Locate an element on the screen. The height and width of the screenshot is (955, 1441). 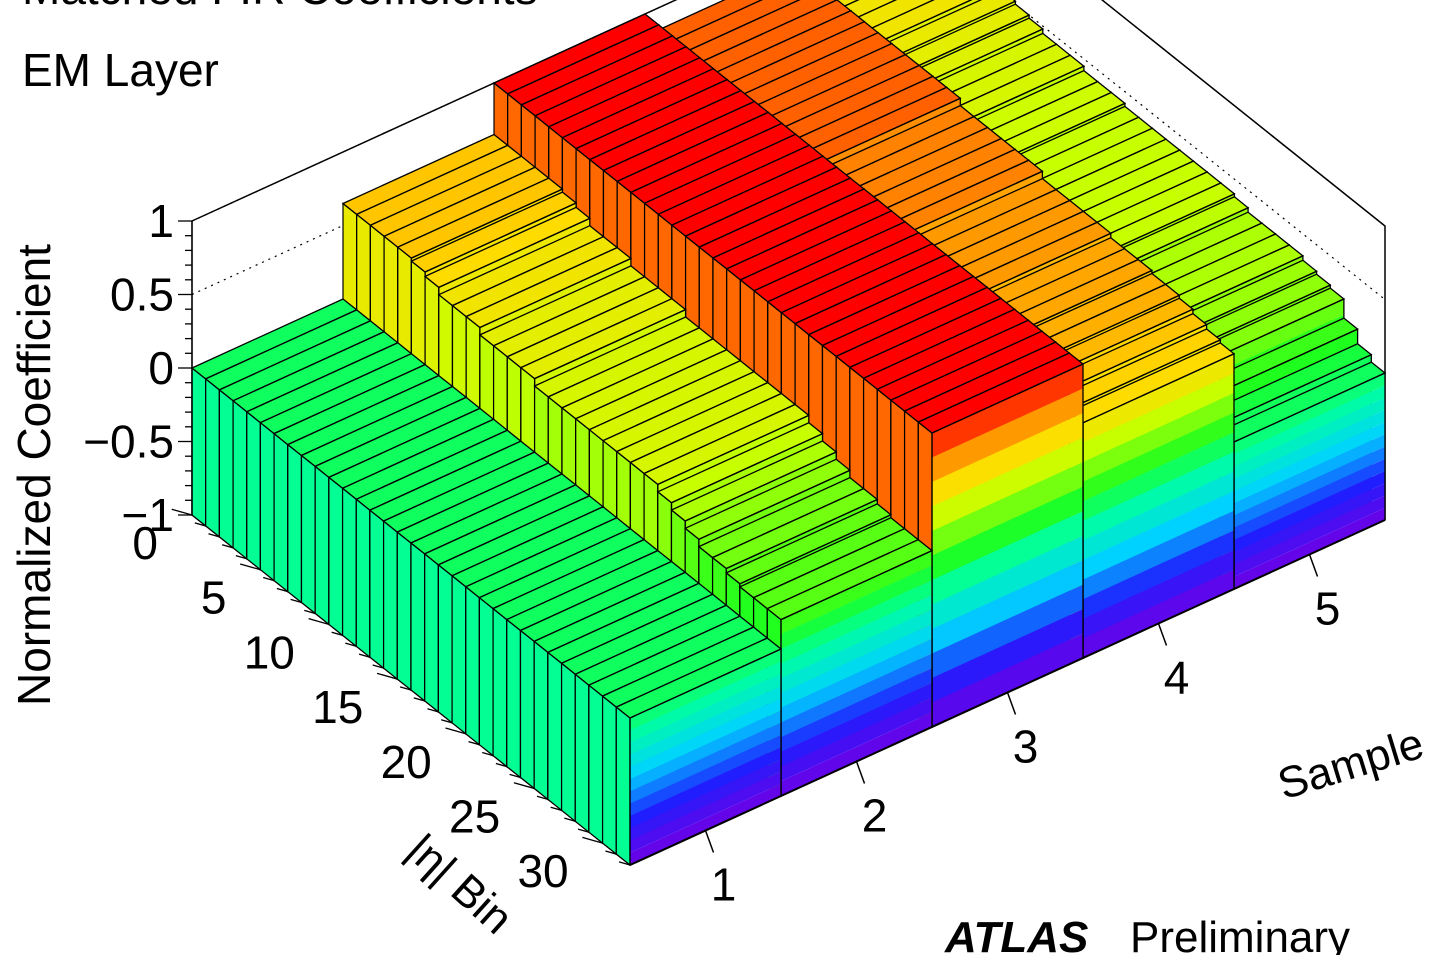
z-tick-label: −0.5 is located at coordinates (128, 442).